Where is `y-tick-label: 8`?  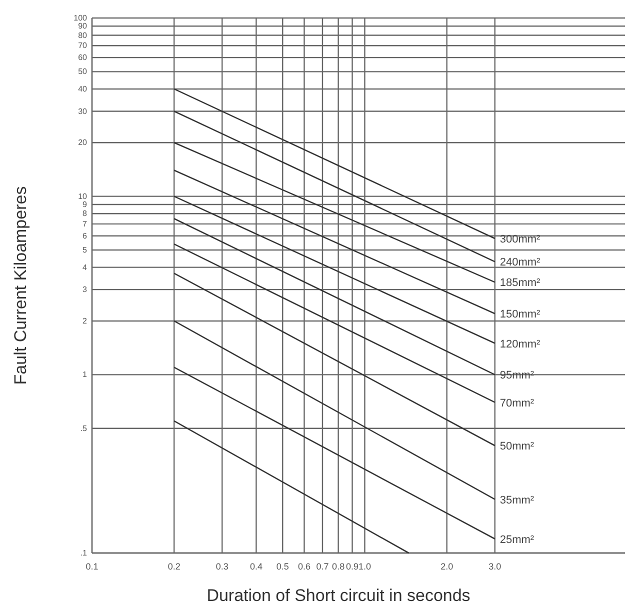 y-tick-label: 8 is located at coordinates (85, 213).